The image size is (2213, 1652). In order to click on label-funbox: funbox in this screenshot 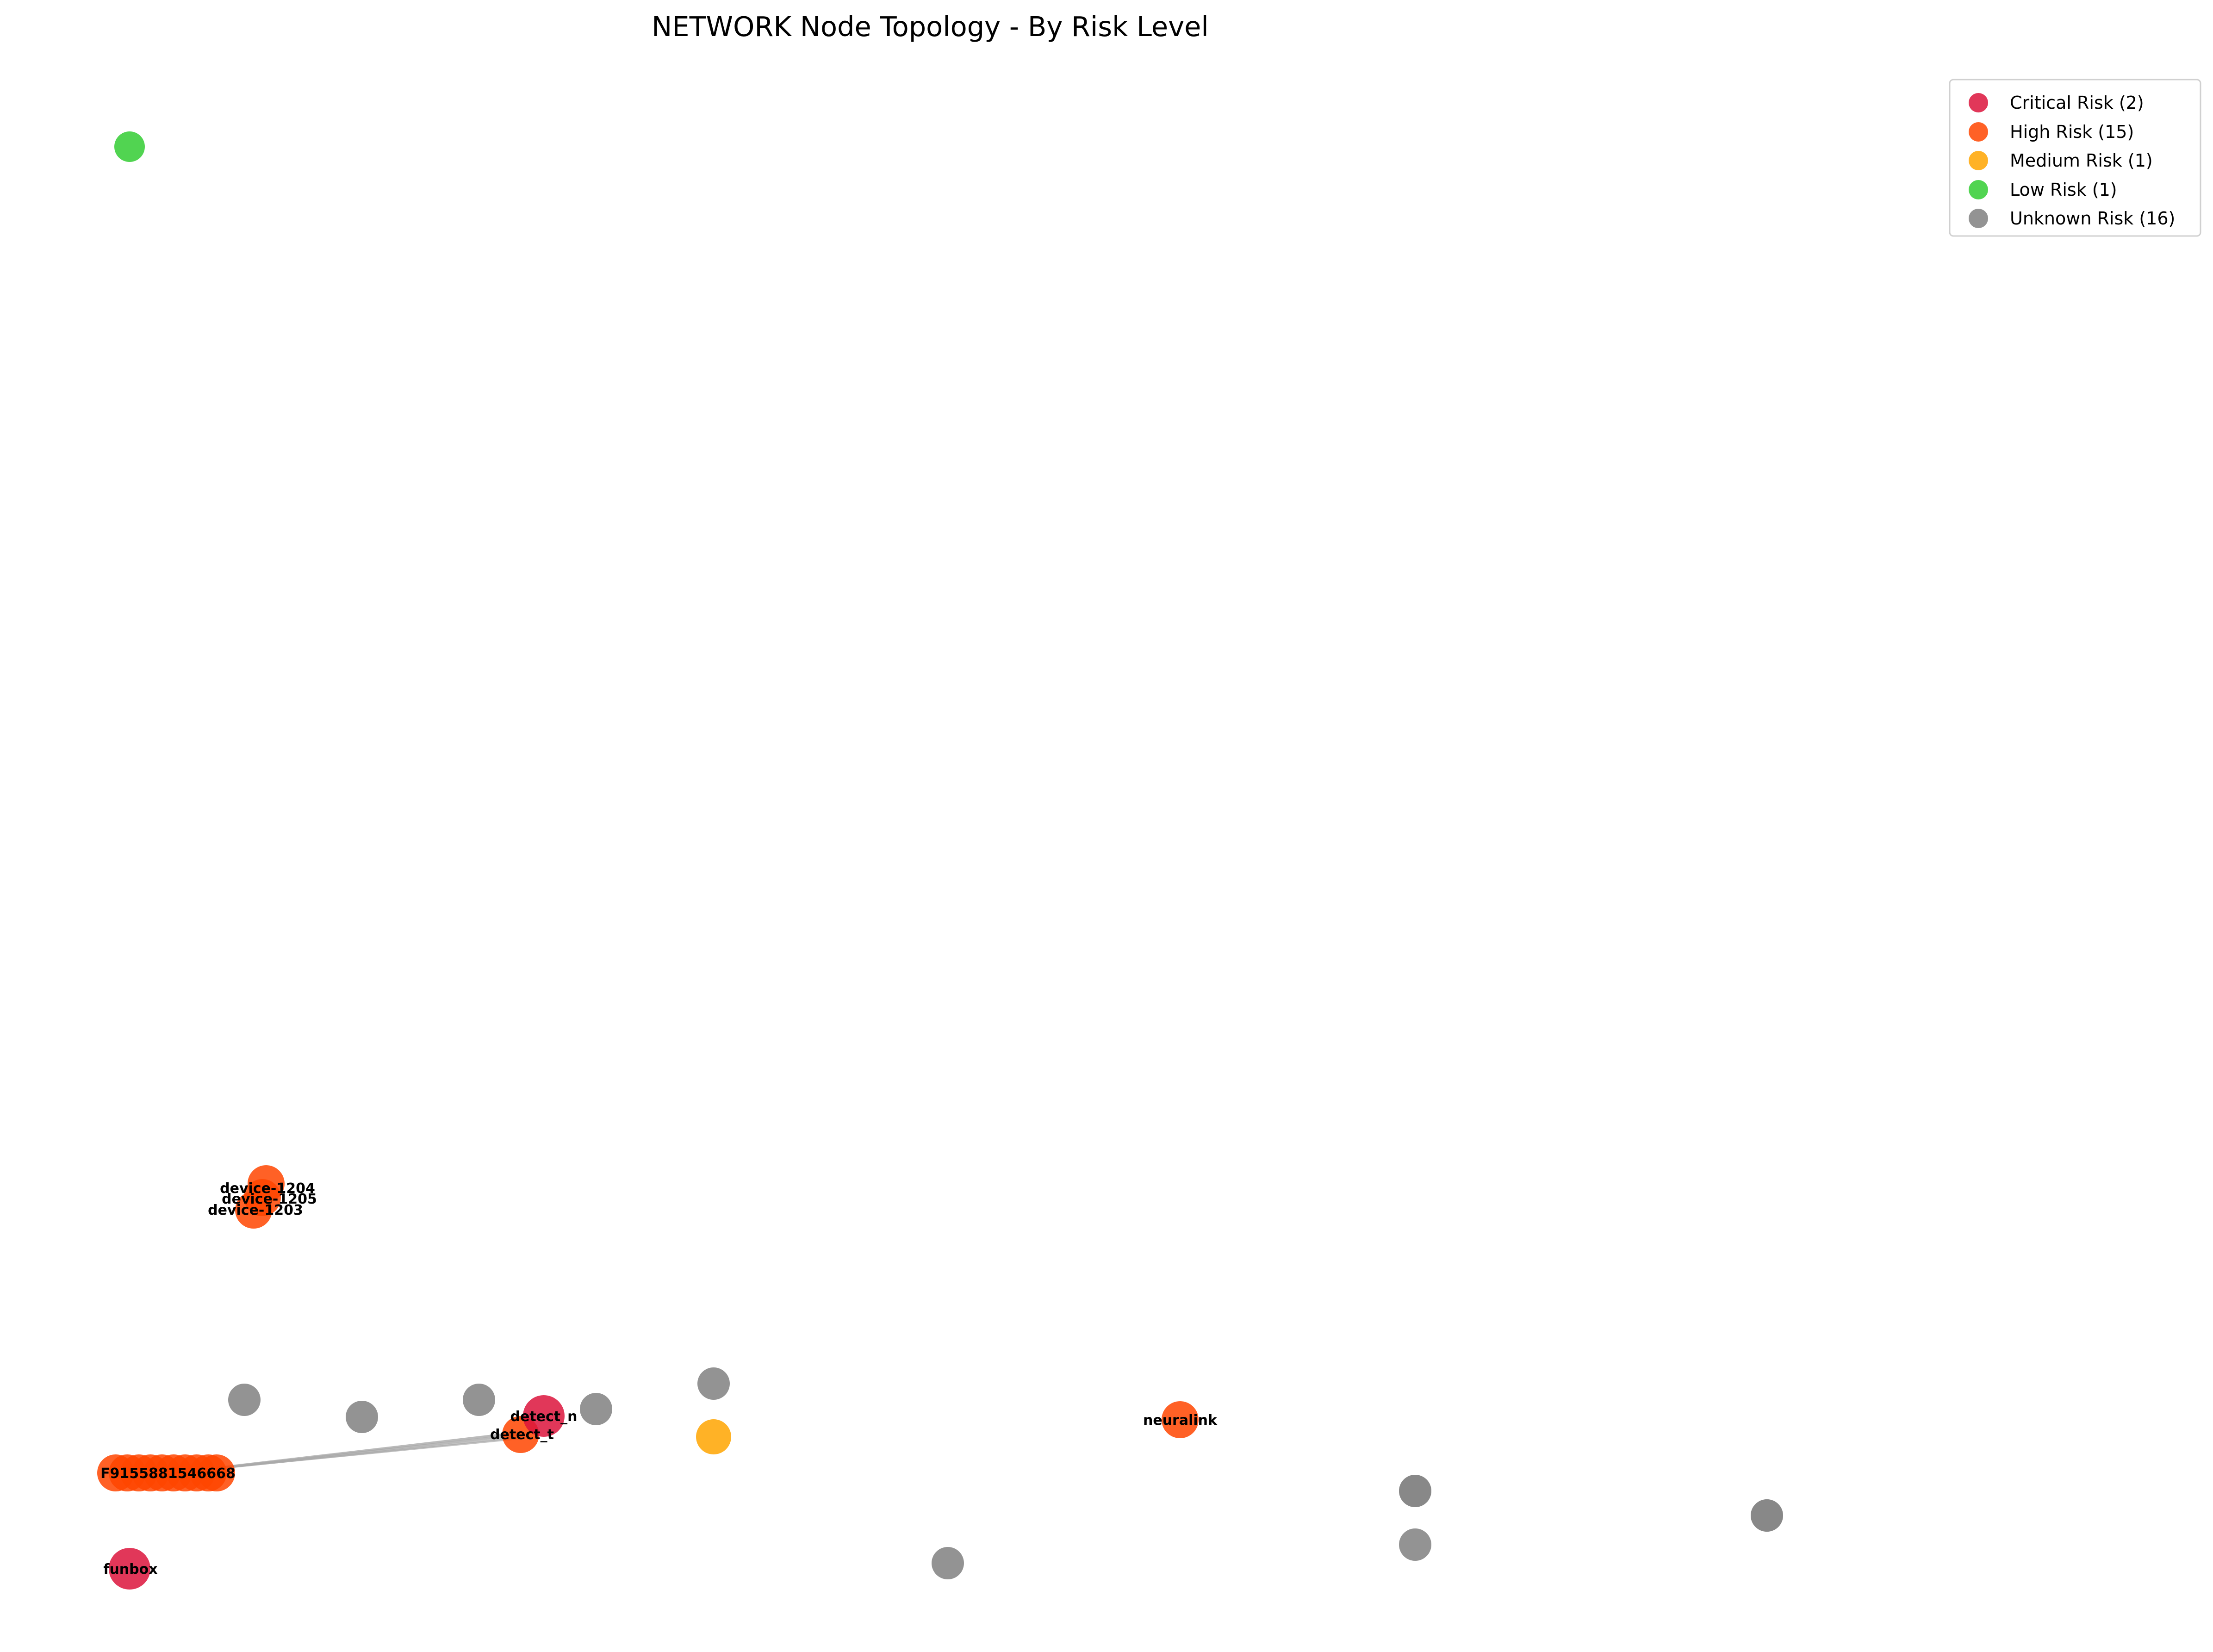, I will do `click(130, 1569)`.